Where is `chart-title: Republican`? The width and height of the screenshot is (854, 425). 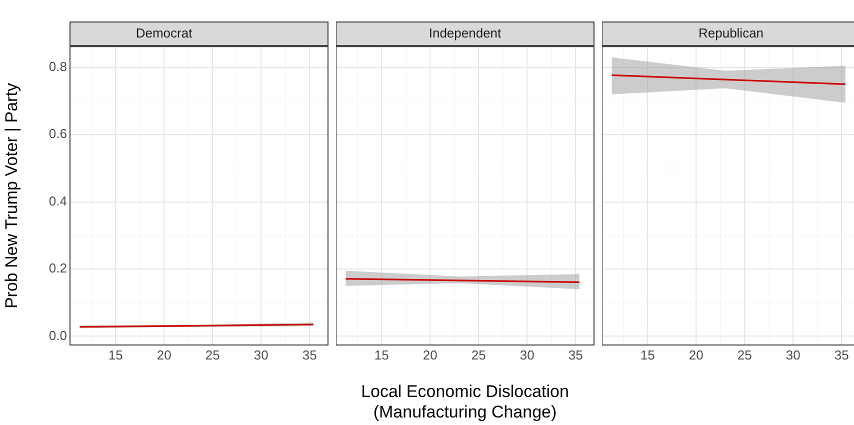
chart-title: Republican is located at coordinates (731, 32).